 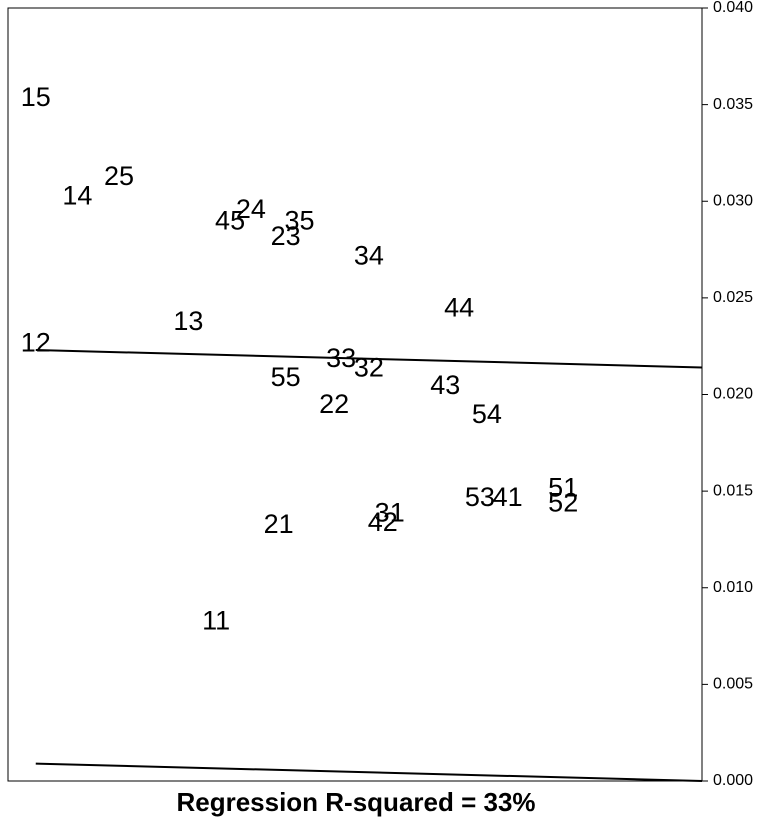 I want to click on point-label-52: 52, so click(x=563, y=503).